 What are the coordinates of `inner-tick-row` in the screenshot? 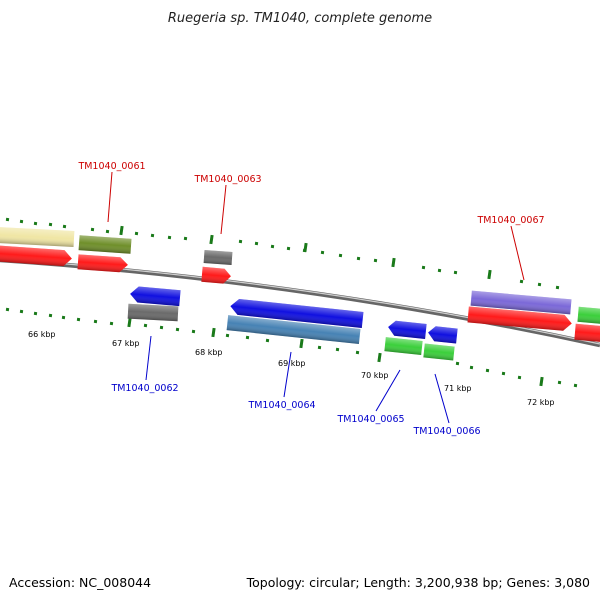 It's located at (291, 347).